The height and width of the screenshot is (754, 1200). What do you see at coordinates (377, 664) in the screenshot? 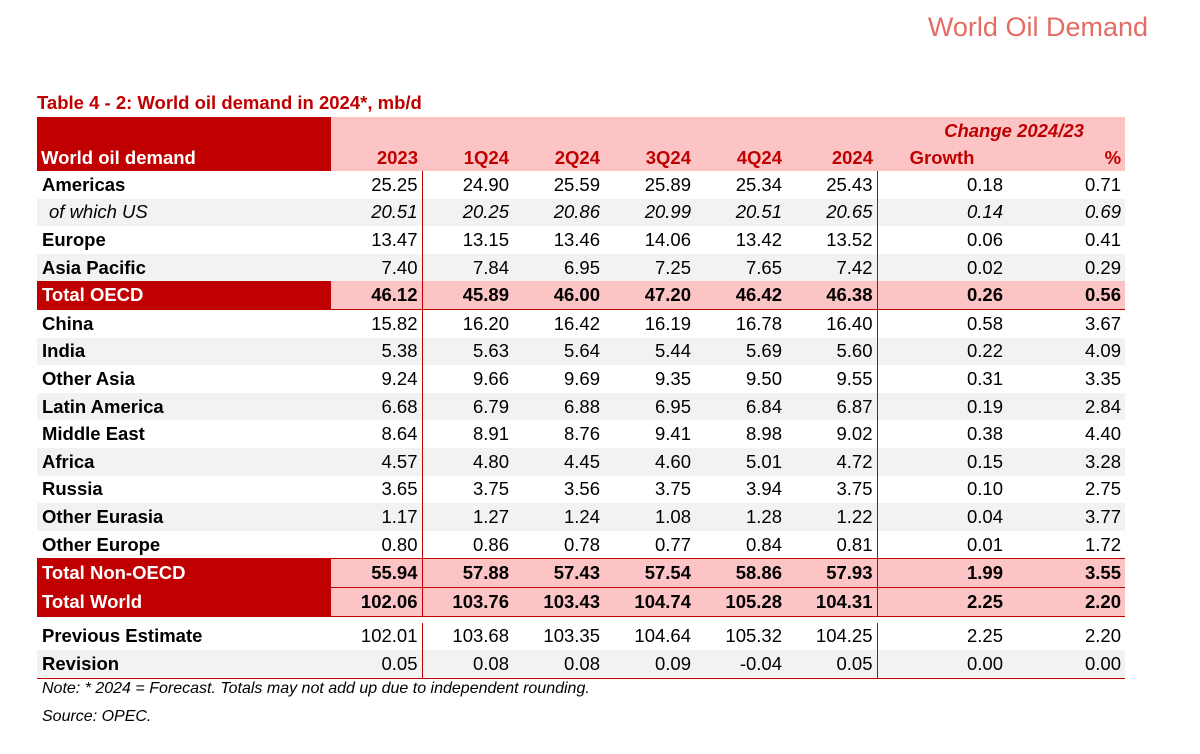
I see `table-cell: 0.05` at bounding box center [377, 664].